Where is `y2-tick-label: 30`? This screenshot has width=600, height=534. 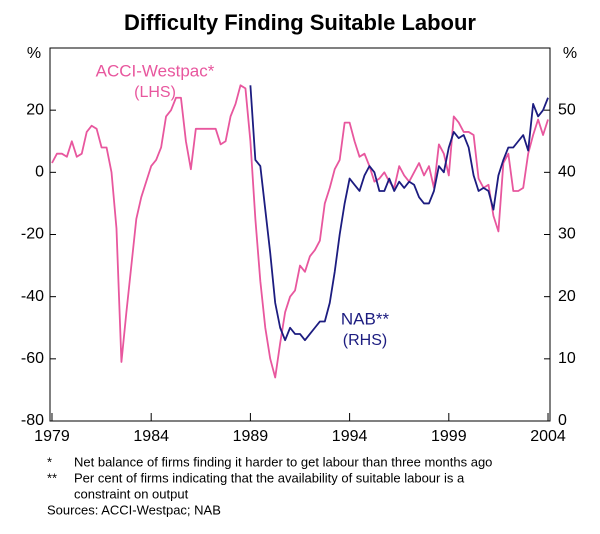 y2-tick-label: 30 is located at coordinates (567, 234).